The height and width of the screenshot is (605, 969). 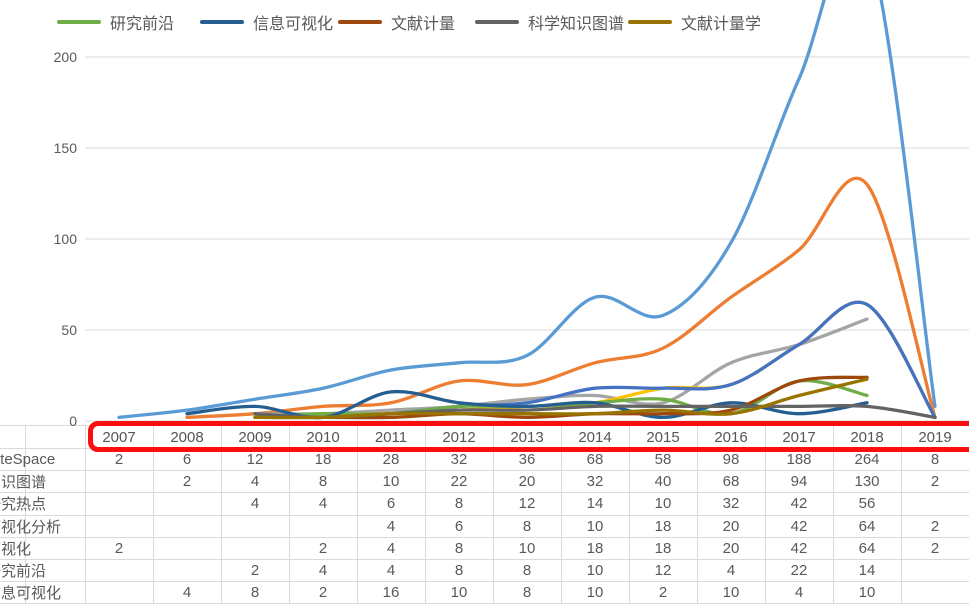 I want to click on legend-item: 信息可视化, so click(x=266, y=22).